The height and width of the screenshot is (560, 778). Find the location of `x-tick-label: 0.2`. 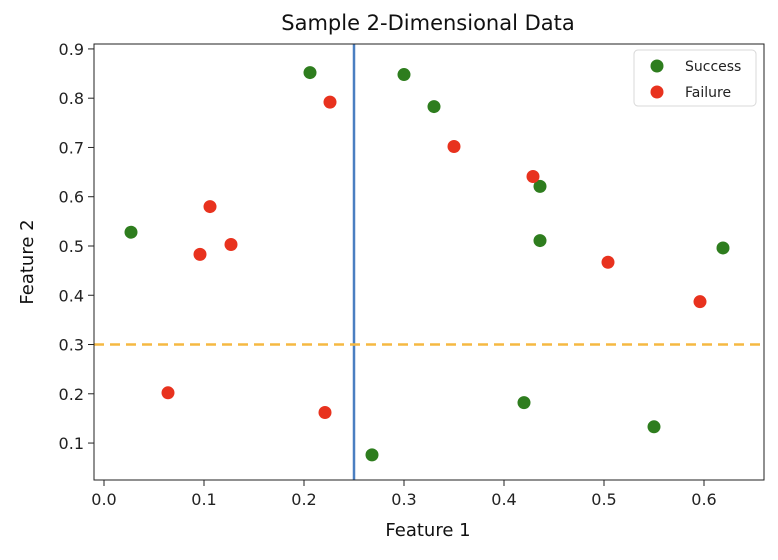

x-tick-label: 0.2 is located at coordinates (303, 499).